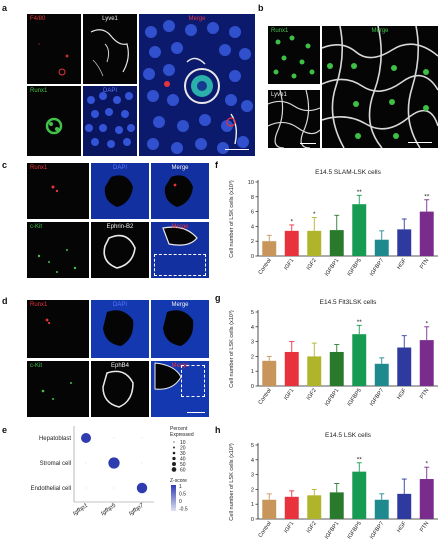 The width and height of the screenshot is (444, 558). I want to click on bar-igfbp7, so click(381, 374).